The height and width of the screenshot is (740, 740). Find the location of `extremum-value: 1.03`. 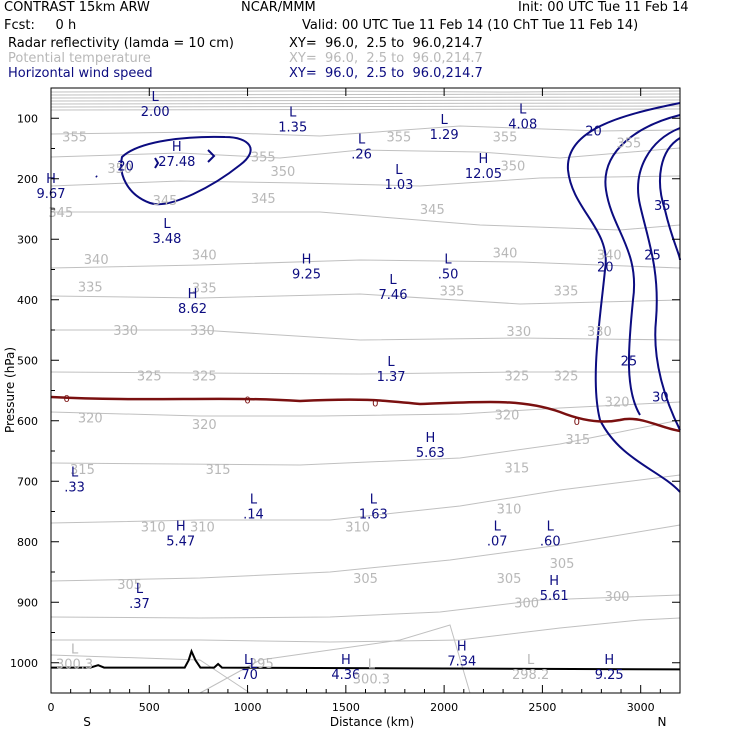

extremum-value: 1.03 is located at coordinates (398, 185).